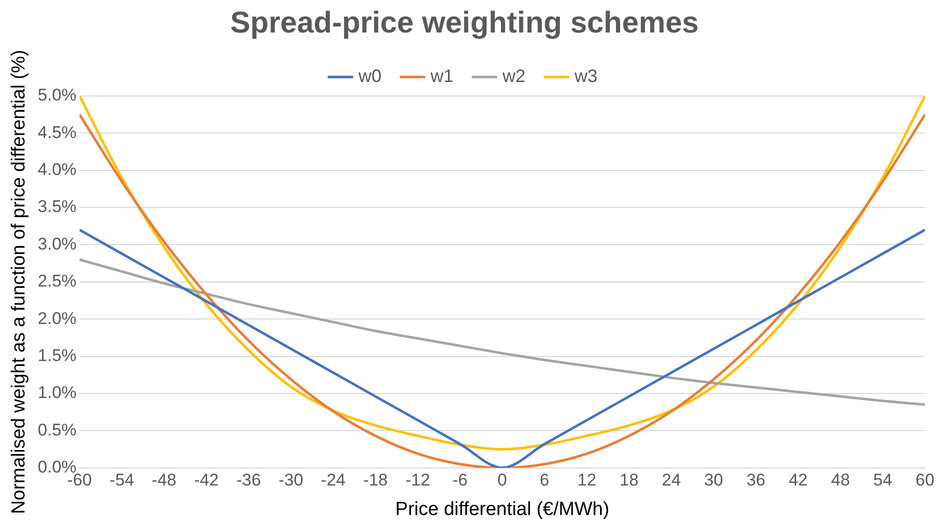 This screenshot has width=939, height=529. I want to click on x-tick-label: 60, so click(925, 480).